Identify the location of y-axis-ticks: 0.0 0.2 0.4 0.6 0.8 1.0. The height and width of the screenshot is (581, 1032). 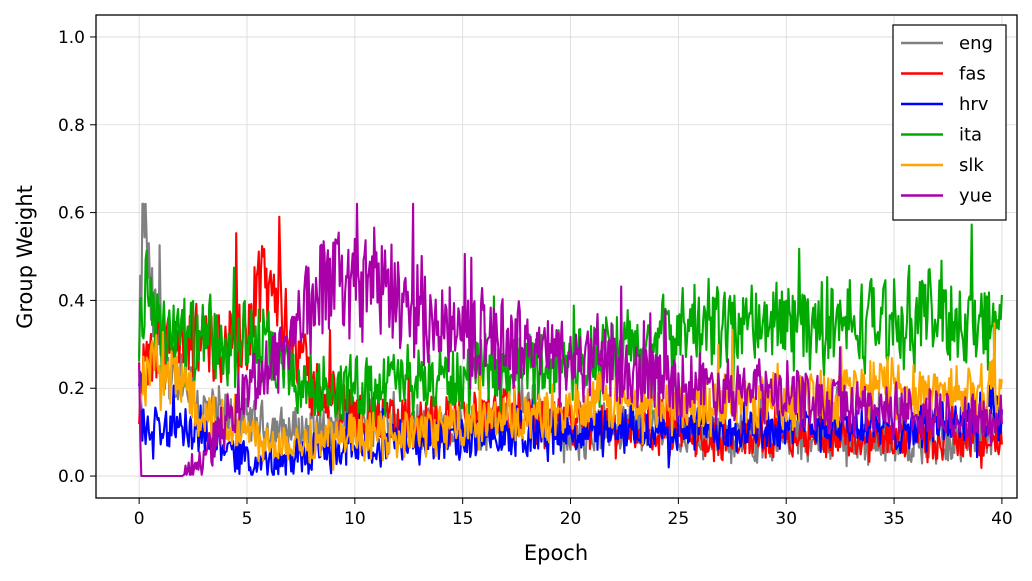
(77, 257).